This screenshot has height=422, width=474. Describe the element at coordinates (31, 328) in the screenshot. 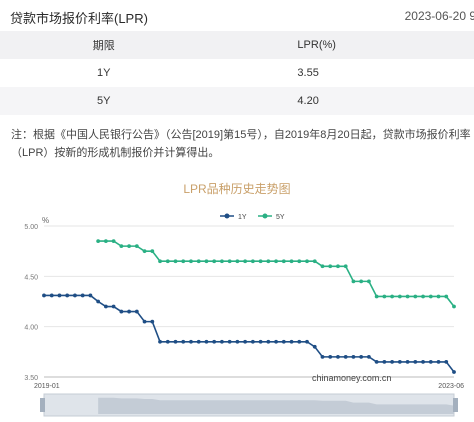

I see `y-tick-label: 4.00` at that location.